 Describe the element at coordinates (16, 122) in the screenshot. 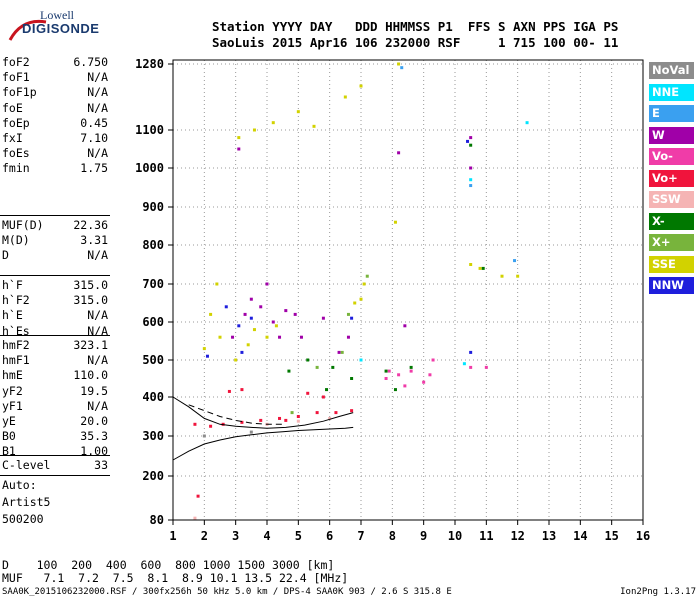

I see `param-label: foEp` at that location.